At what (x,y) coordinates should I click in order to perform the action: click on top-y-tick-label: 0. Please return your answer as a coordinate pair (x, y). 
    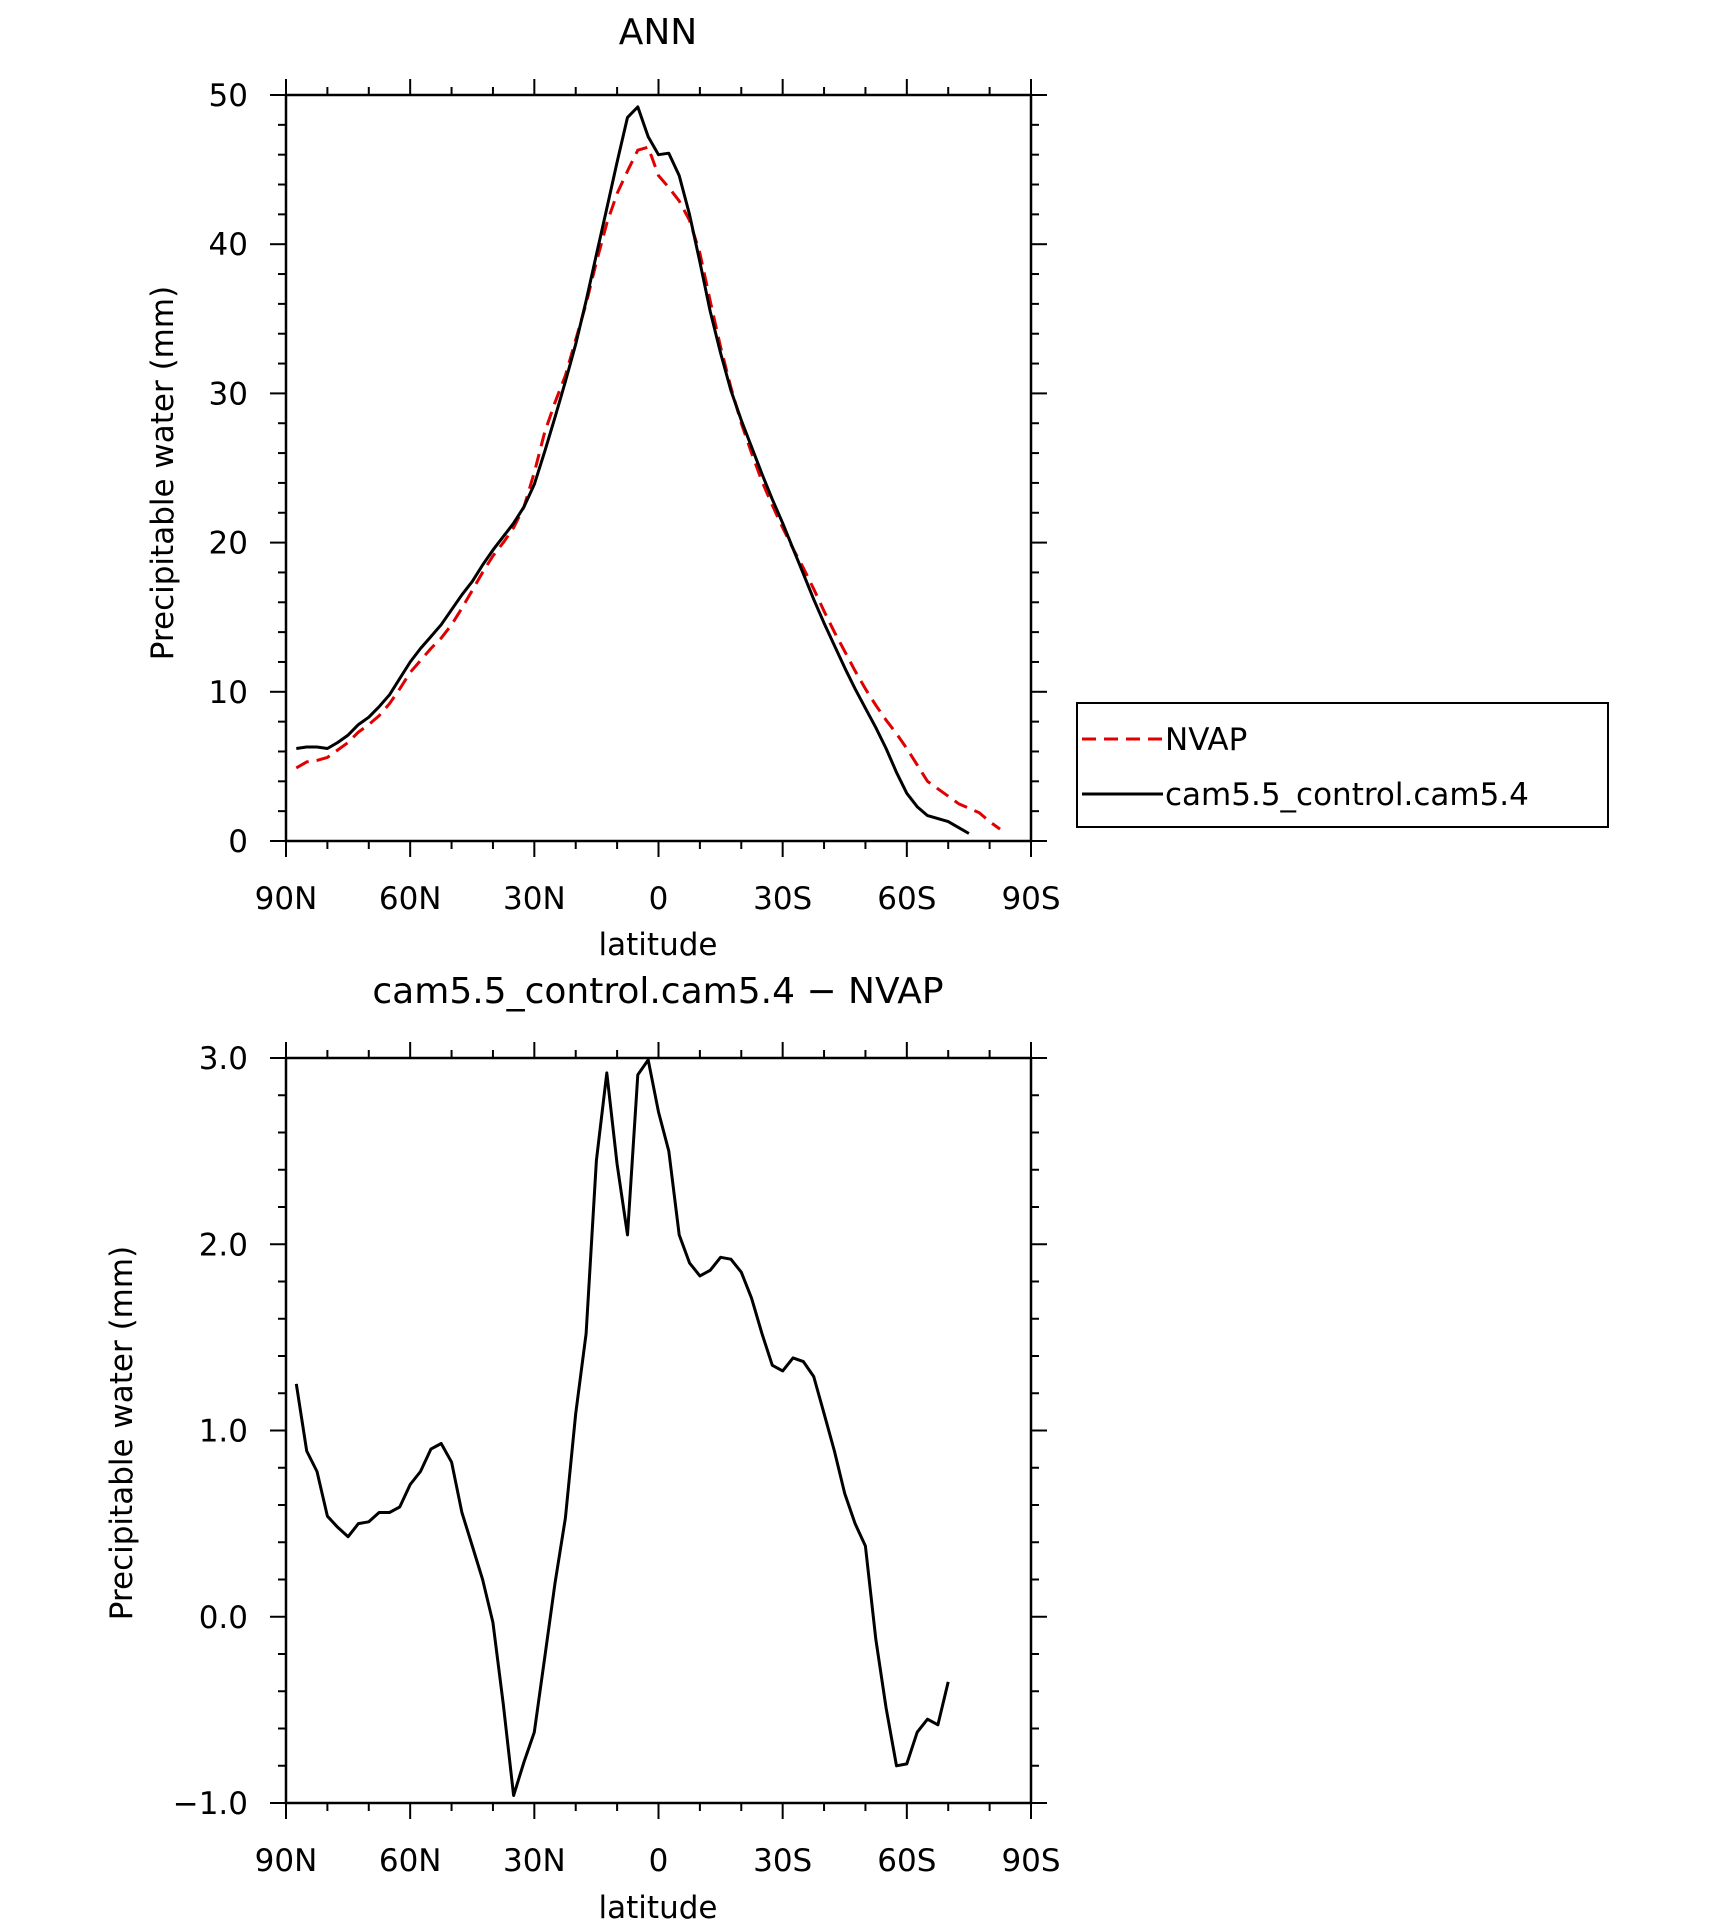
    Looking at the image, I should click on (238, 842).